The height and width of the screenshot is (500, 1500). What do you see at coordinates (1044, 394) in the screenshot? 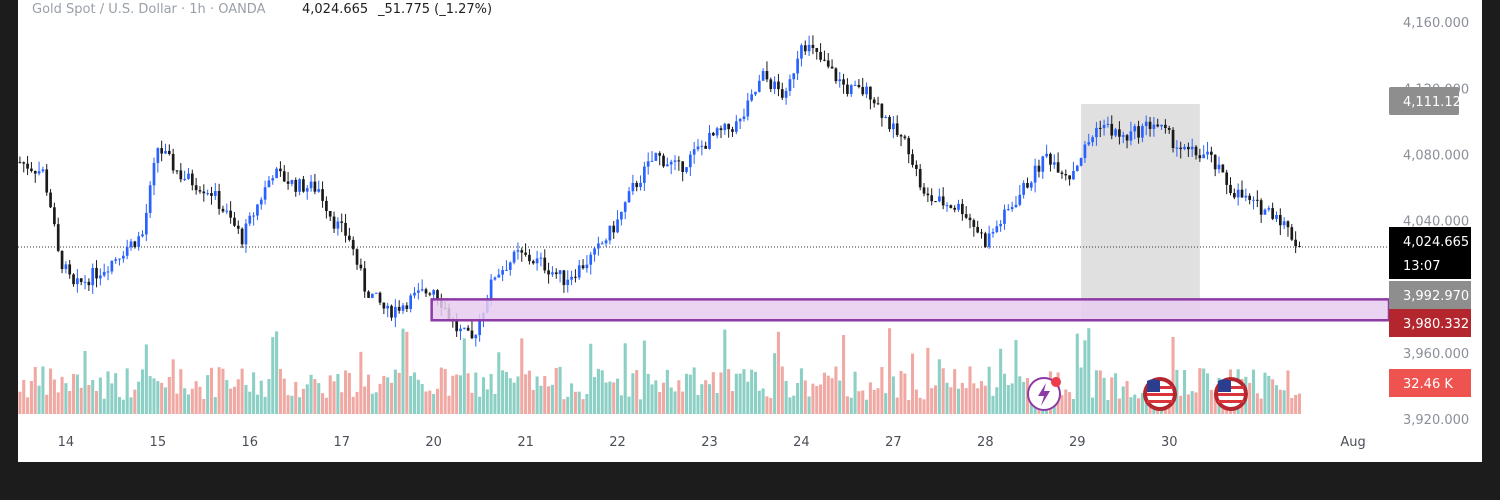
I see `lightning-event-icon` at bounding box center [1044, 394].